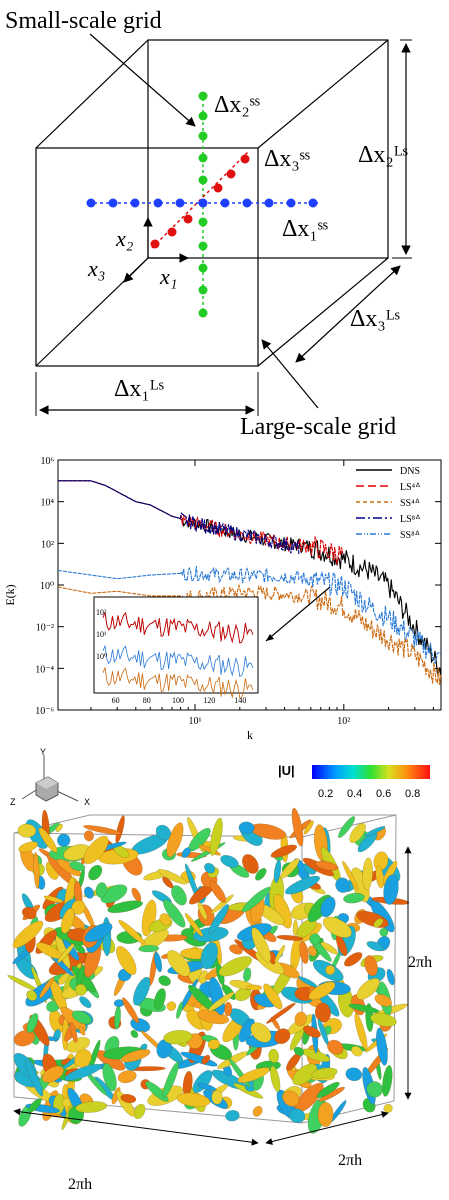  Describe the element at coordinates (250, 735) in the screenshot. I see `x-axis-label: k` at that location.